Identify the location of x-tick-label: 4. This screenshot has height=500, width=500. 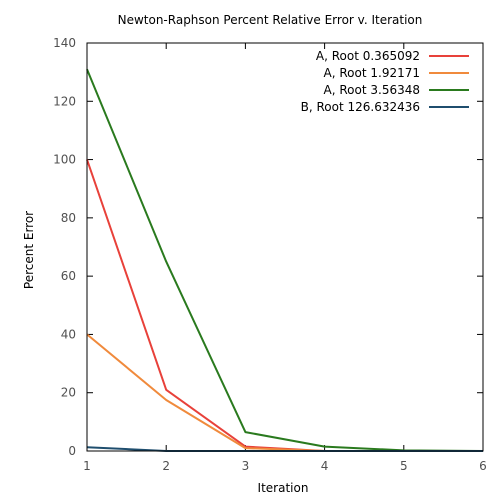
(325, 466).